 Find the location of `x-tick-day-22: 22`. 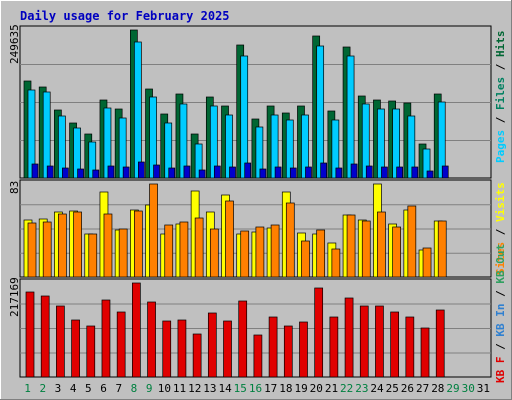

x-tick-day-22: 22 is located at coordinates (346, 388).